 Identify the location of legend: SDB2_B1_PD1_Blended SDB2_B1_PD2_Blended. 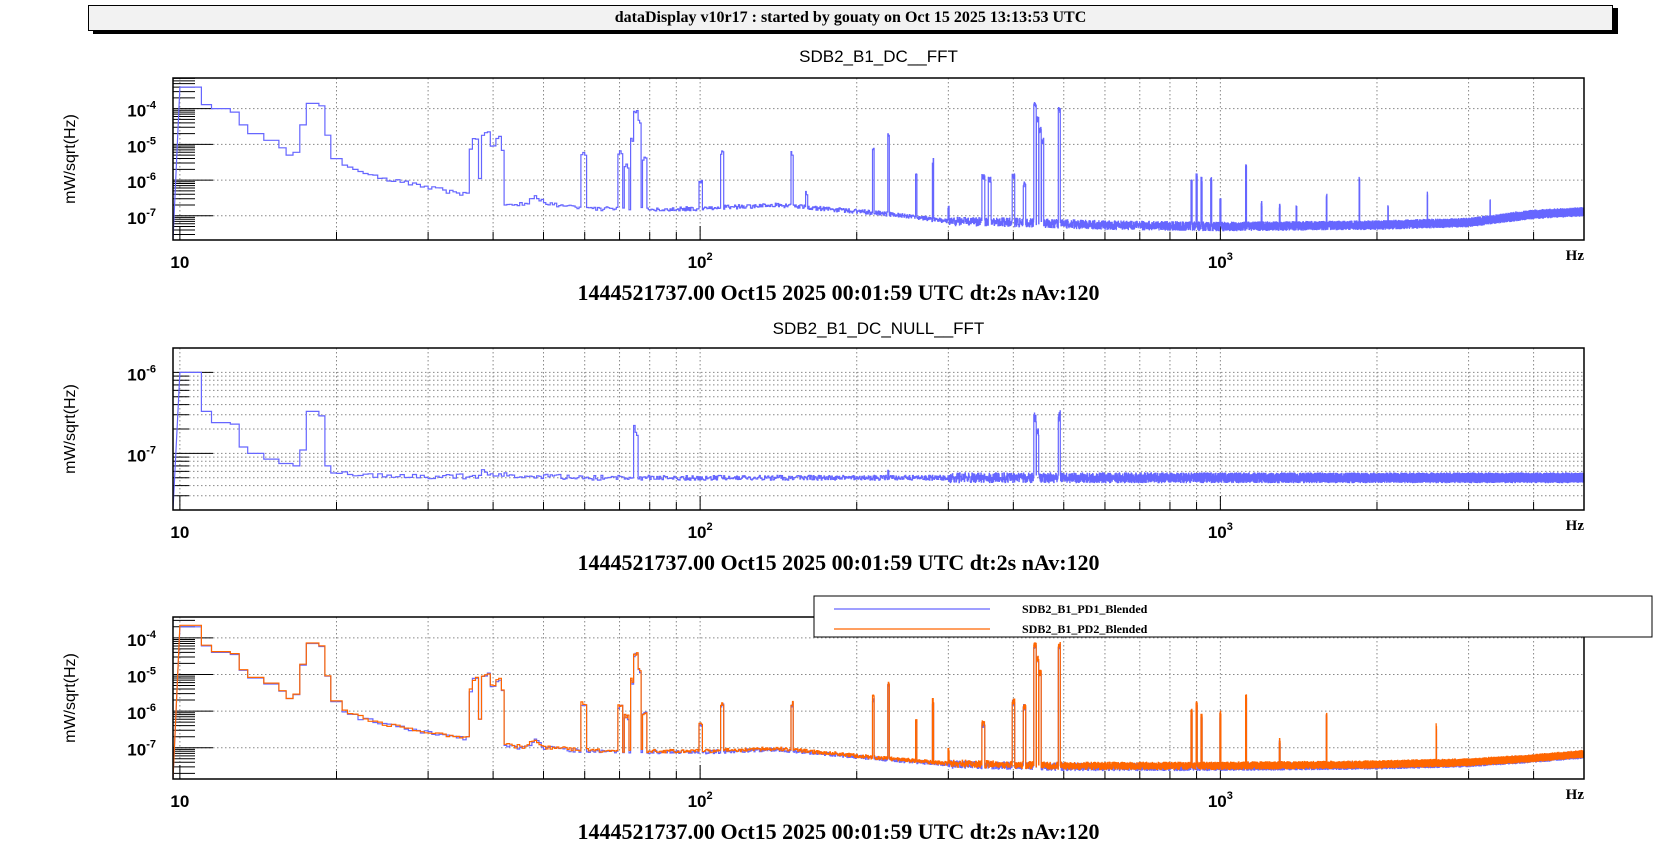
(1233, 616).